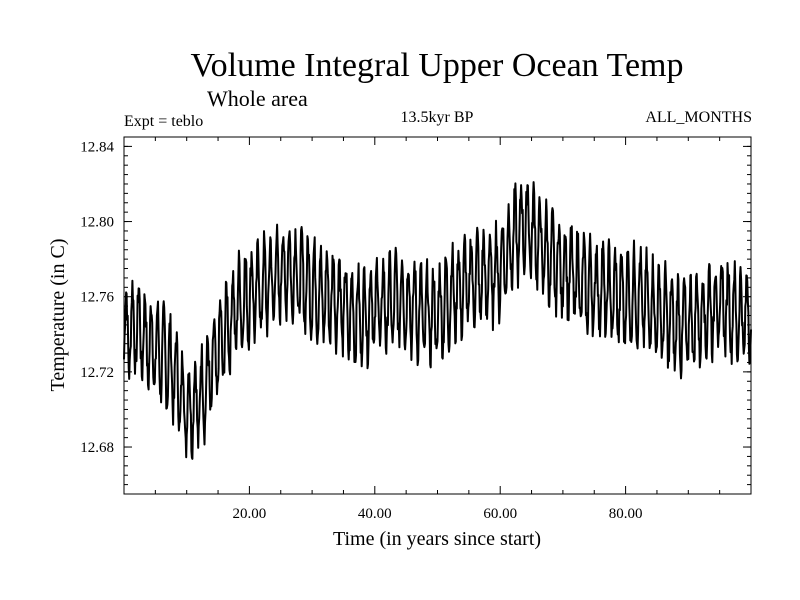 The width and height of the screenshot is (800, 600). What do you see at coordinates (97, 373) in the screenshot?
I see `y-tick-label: 12.72` at bounding box center [97, 373].